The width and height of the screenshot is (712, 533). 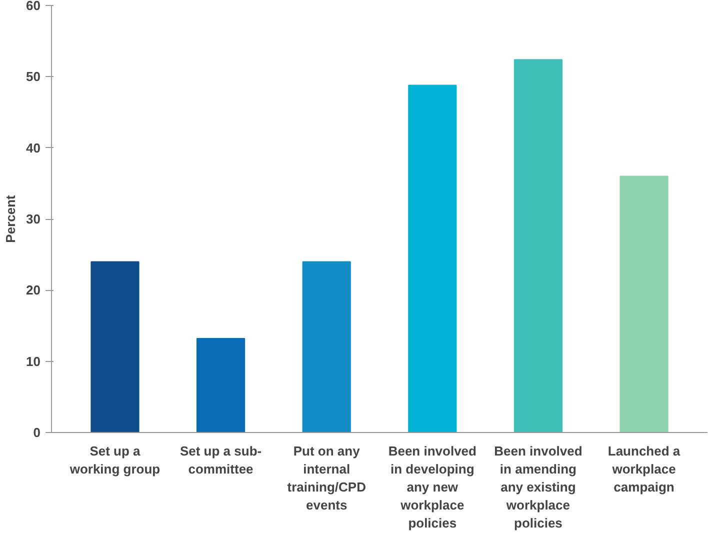 What do you see at coordinates (538, 487) in the screenshot?
I see `x-tick-label: Been involved in amending any existing workplace policies` at bounding box center [538, 487].